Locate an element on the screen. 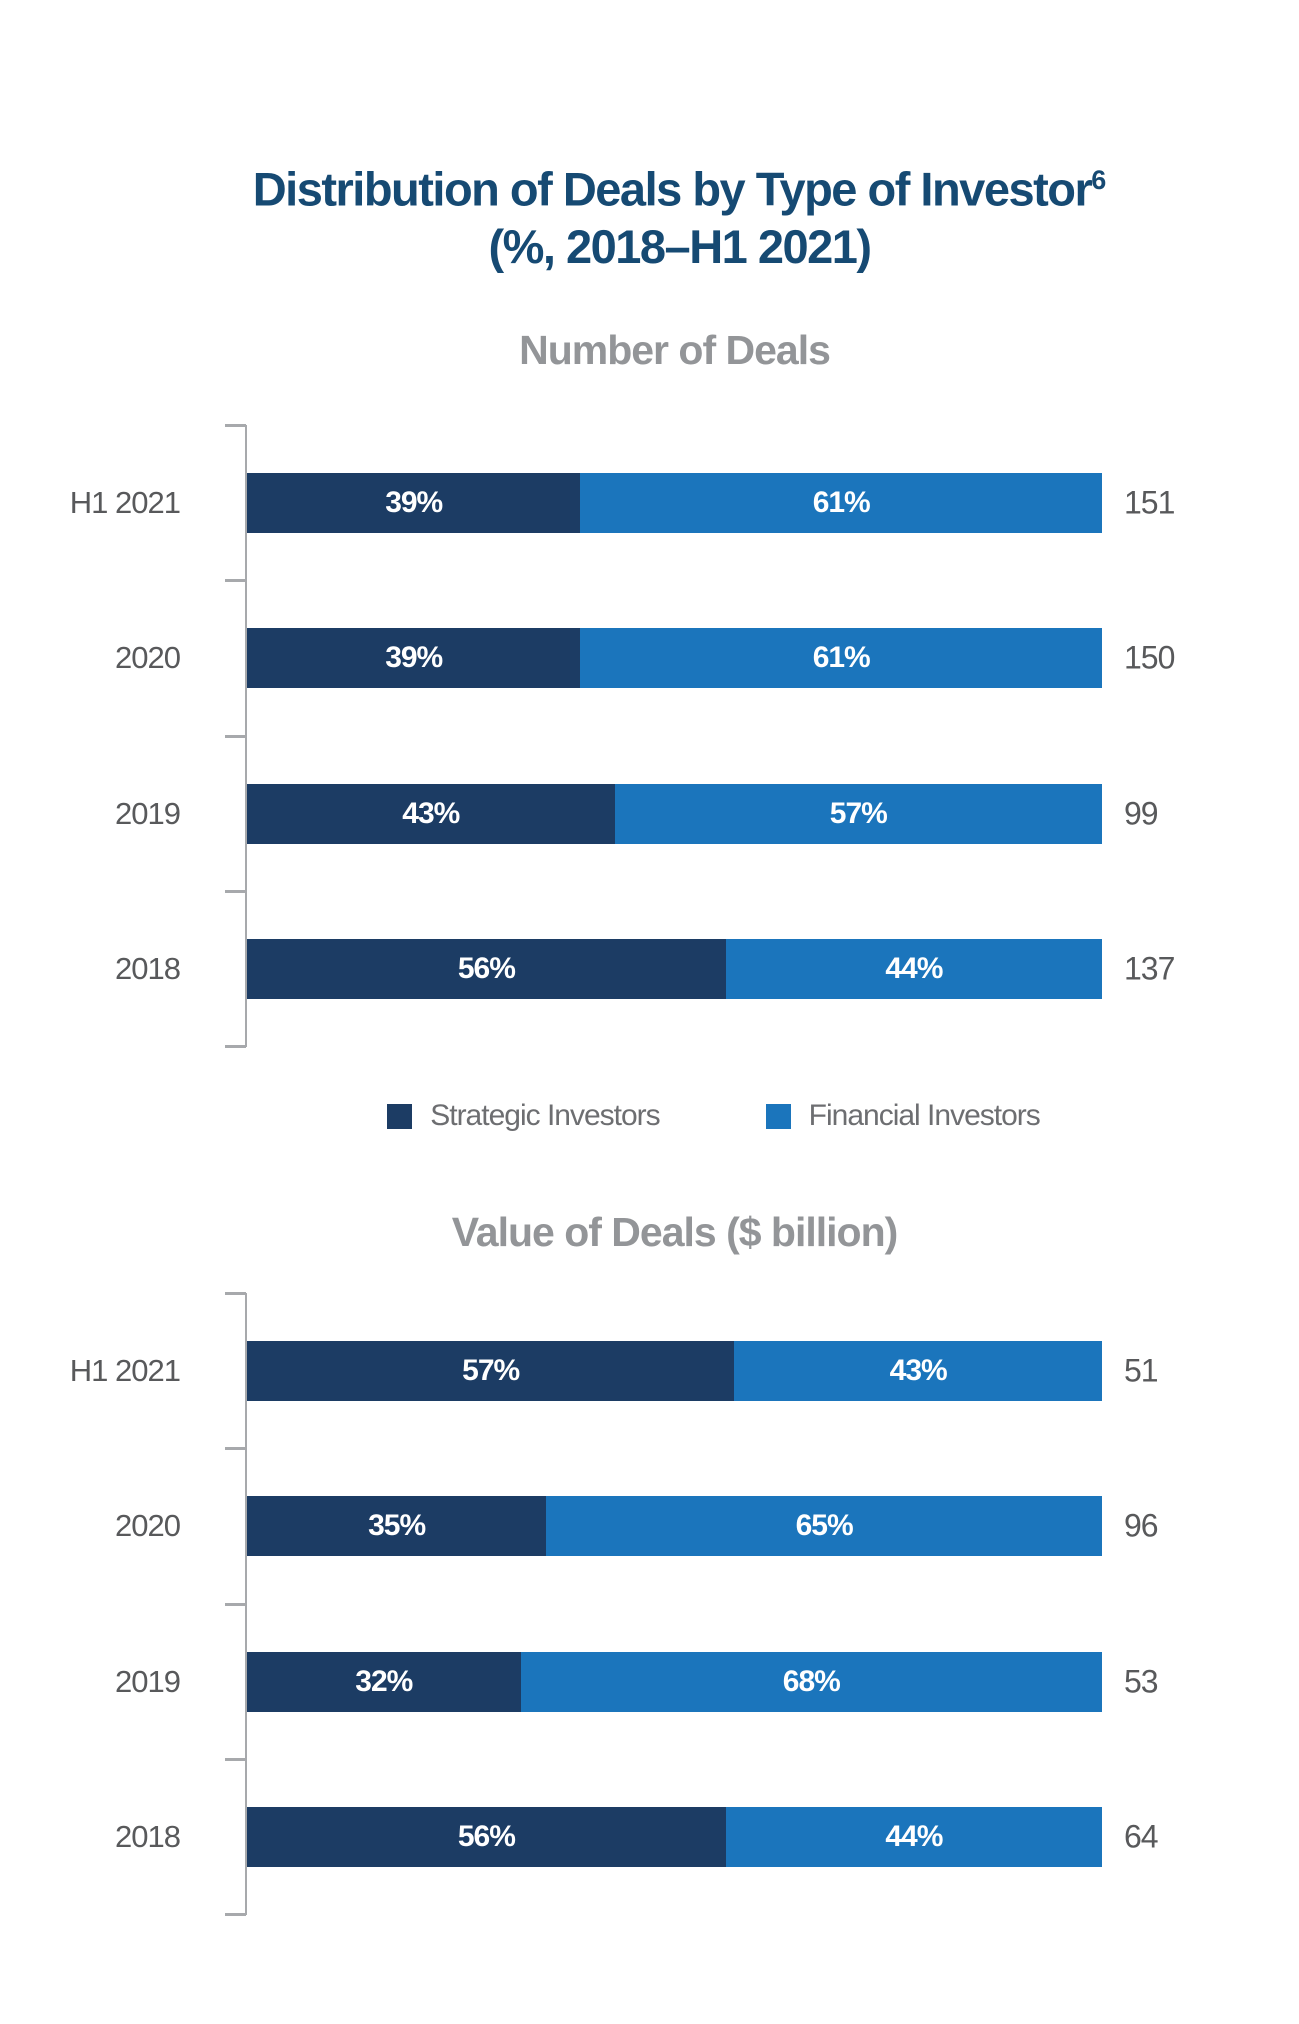  bar-row: 2019 32% 68% 53 is located at coordinates (649, 1682).